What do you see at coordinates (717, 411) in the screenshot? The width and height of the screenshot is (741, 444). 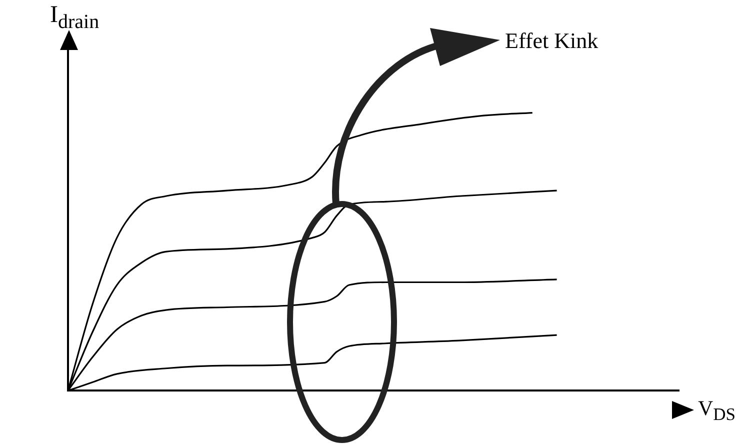 I see `x-axis-title: V$_{DS}$` at bounding box center [717, 411].